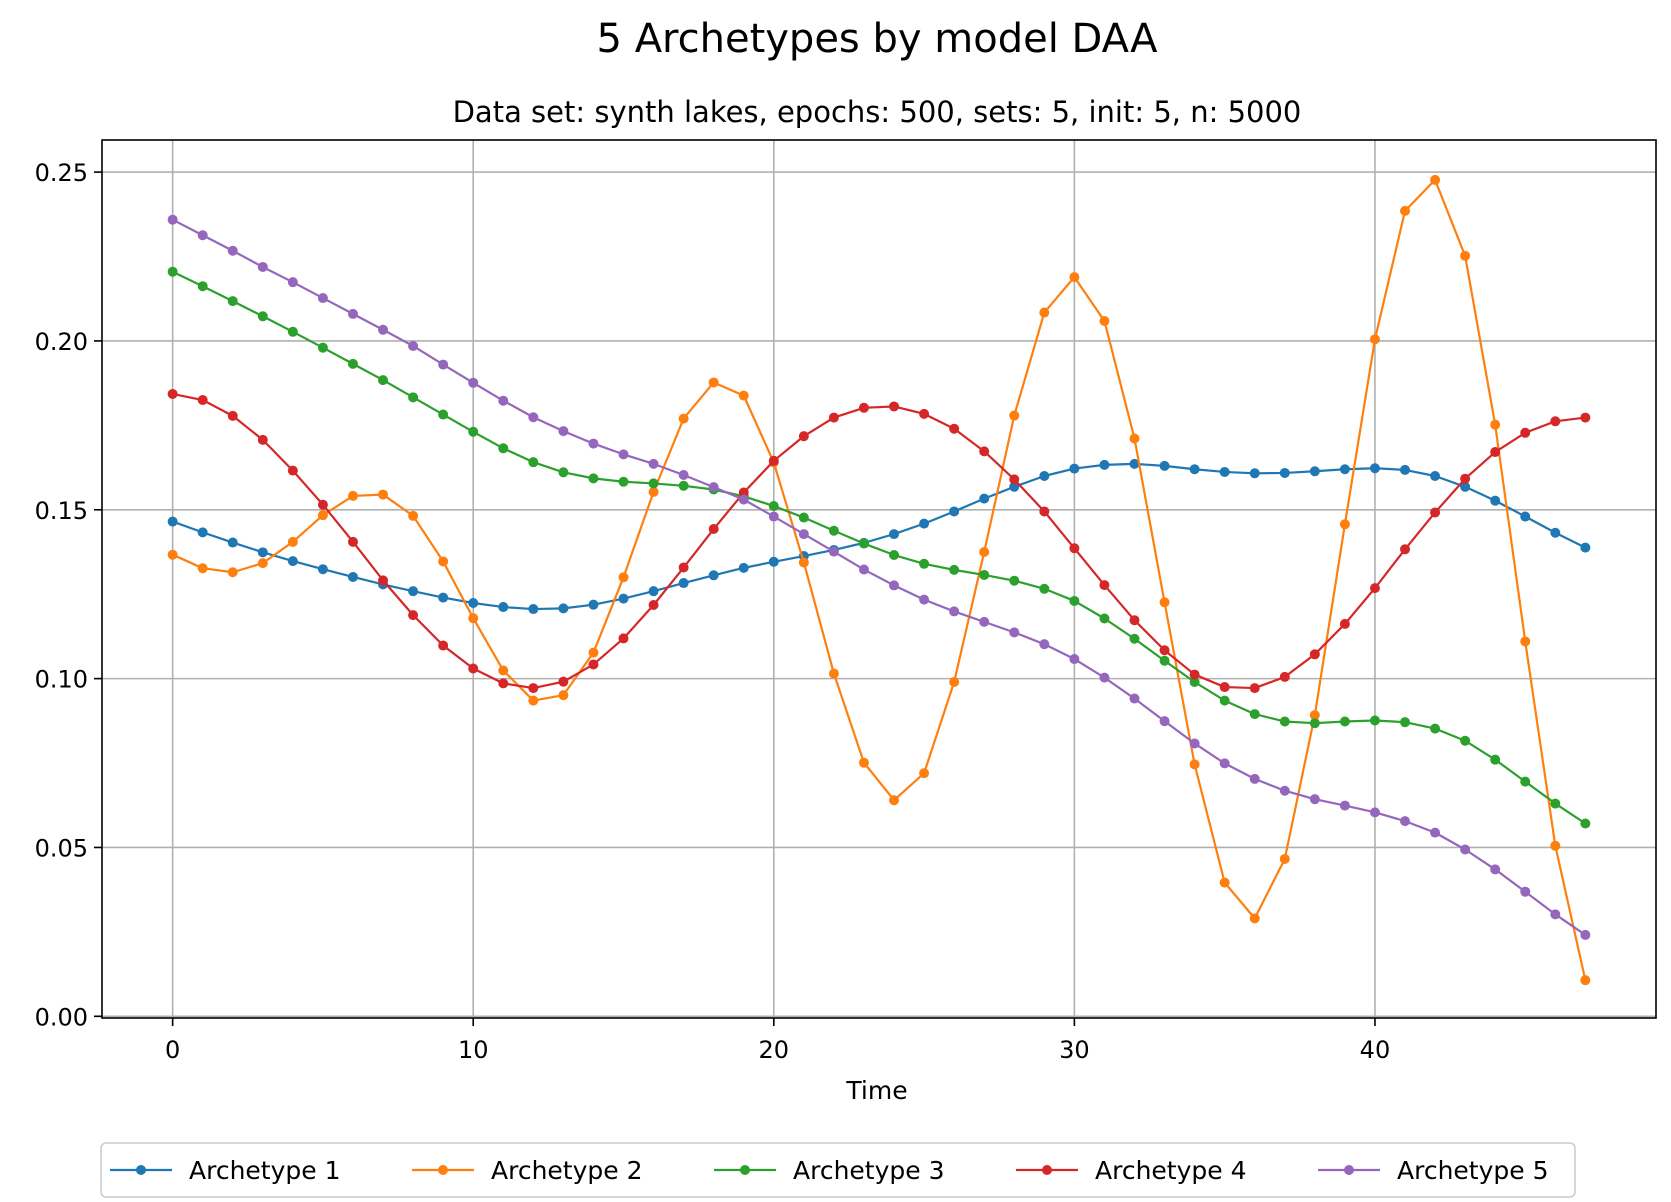 This screenshot has width=1671, height=1202. I want to click on y-tick-label: 0.15, so click(61, 511).